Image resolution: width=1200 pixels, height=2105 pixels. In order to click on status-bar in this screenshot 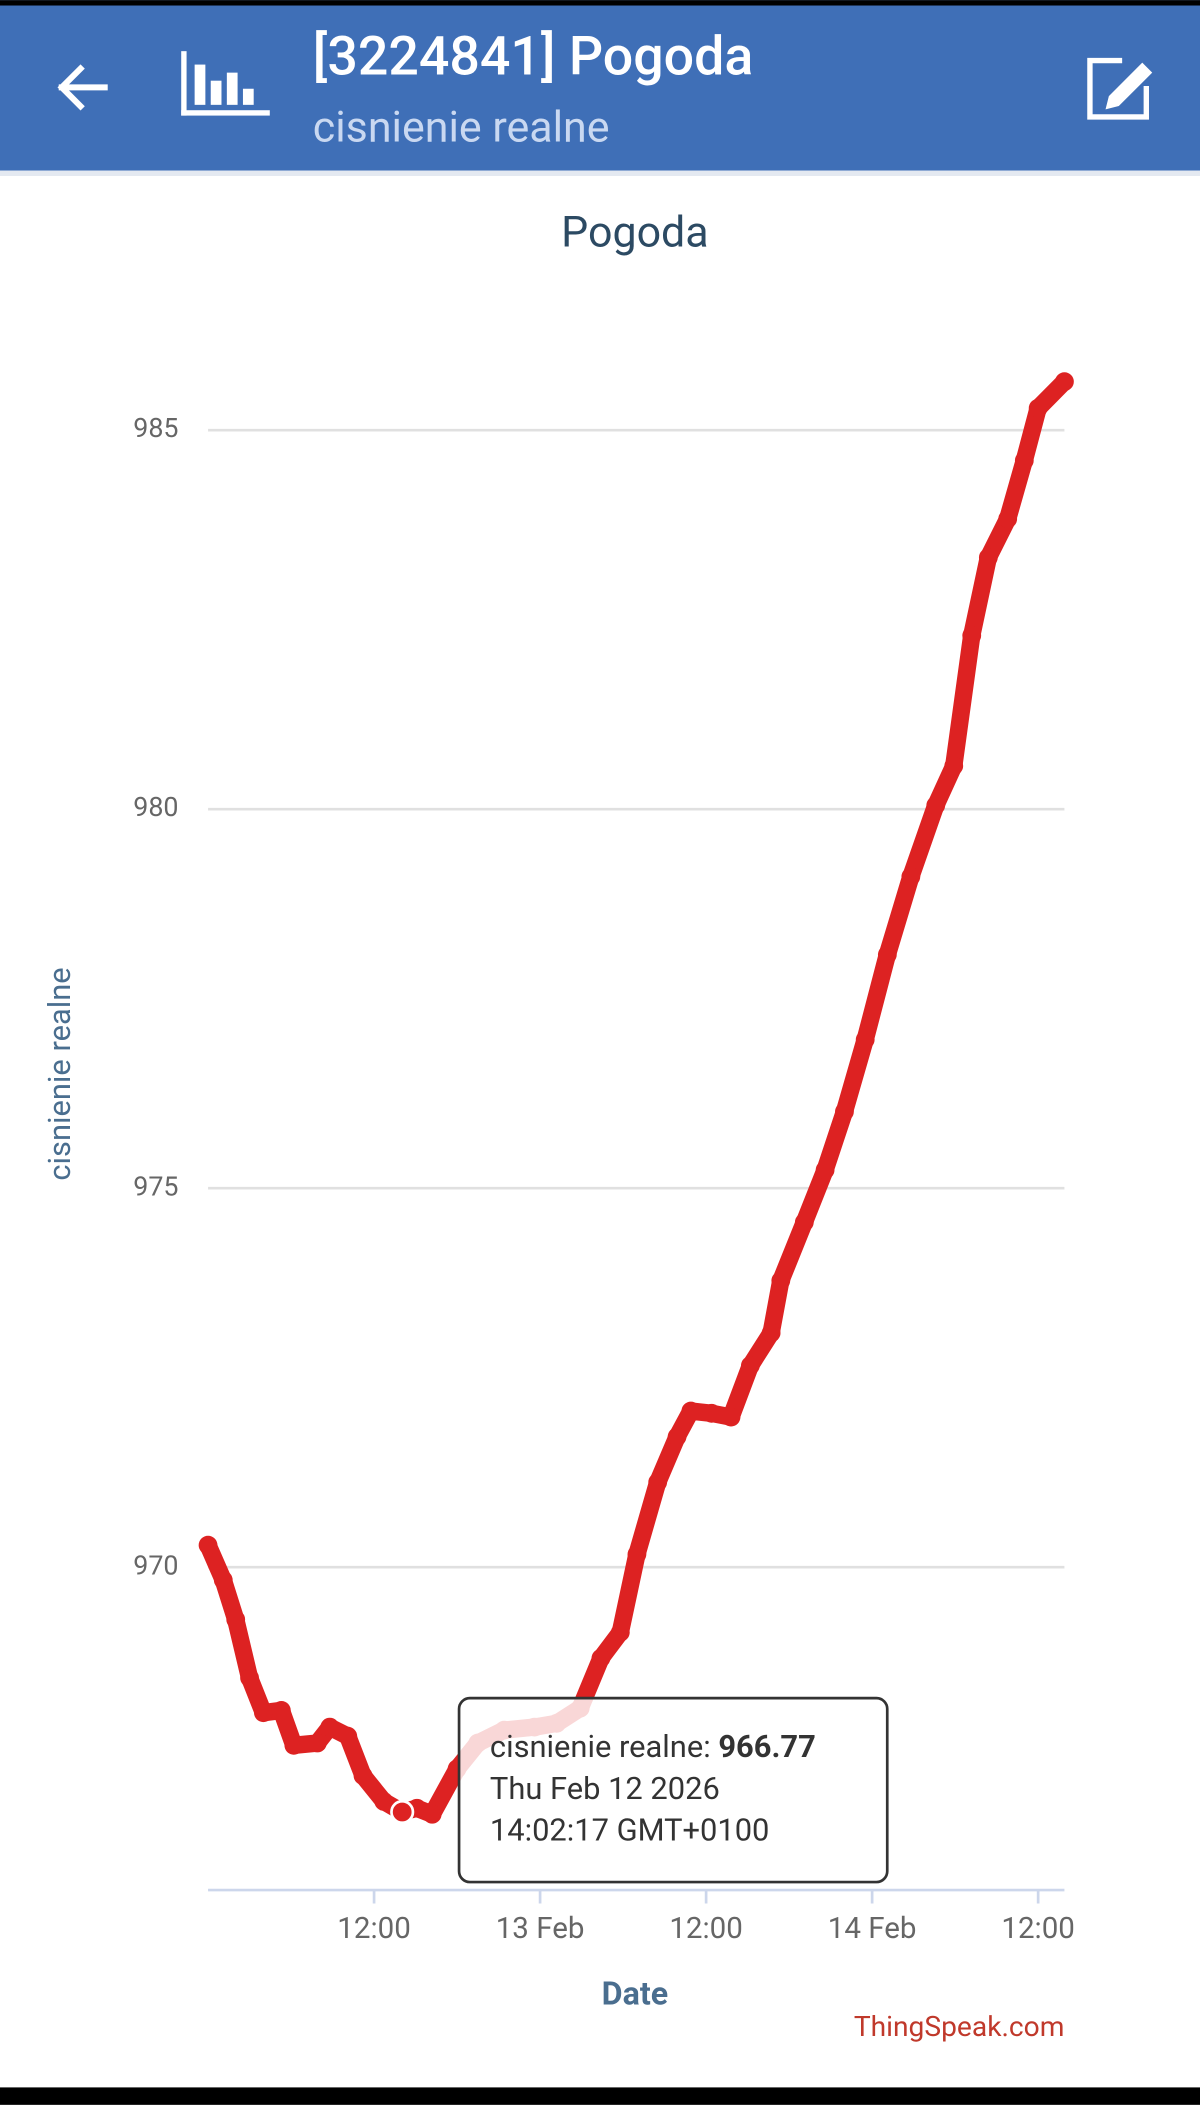, I will do `click(600, 3)`.